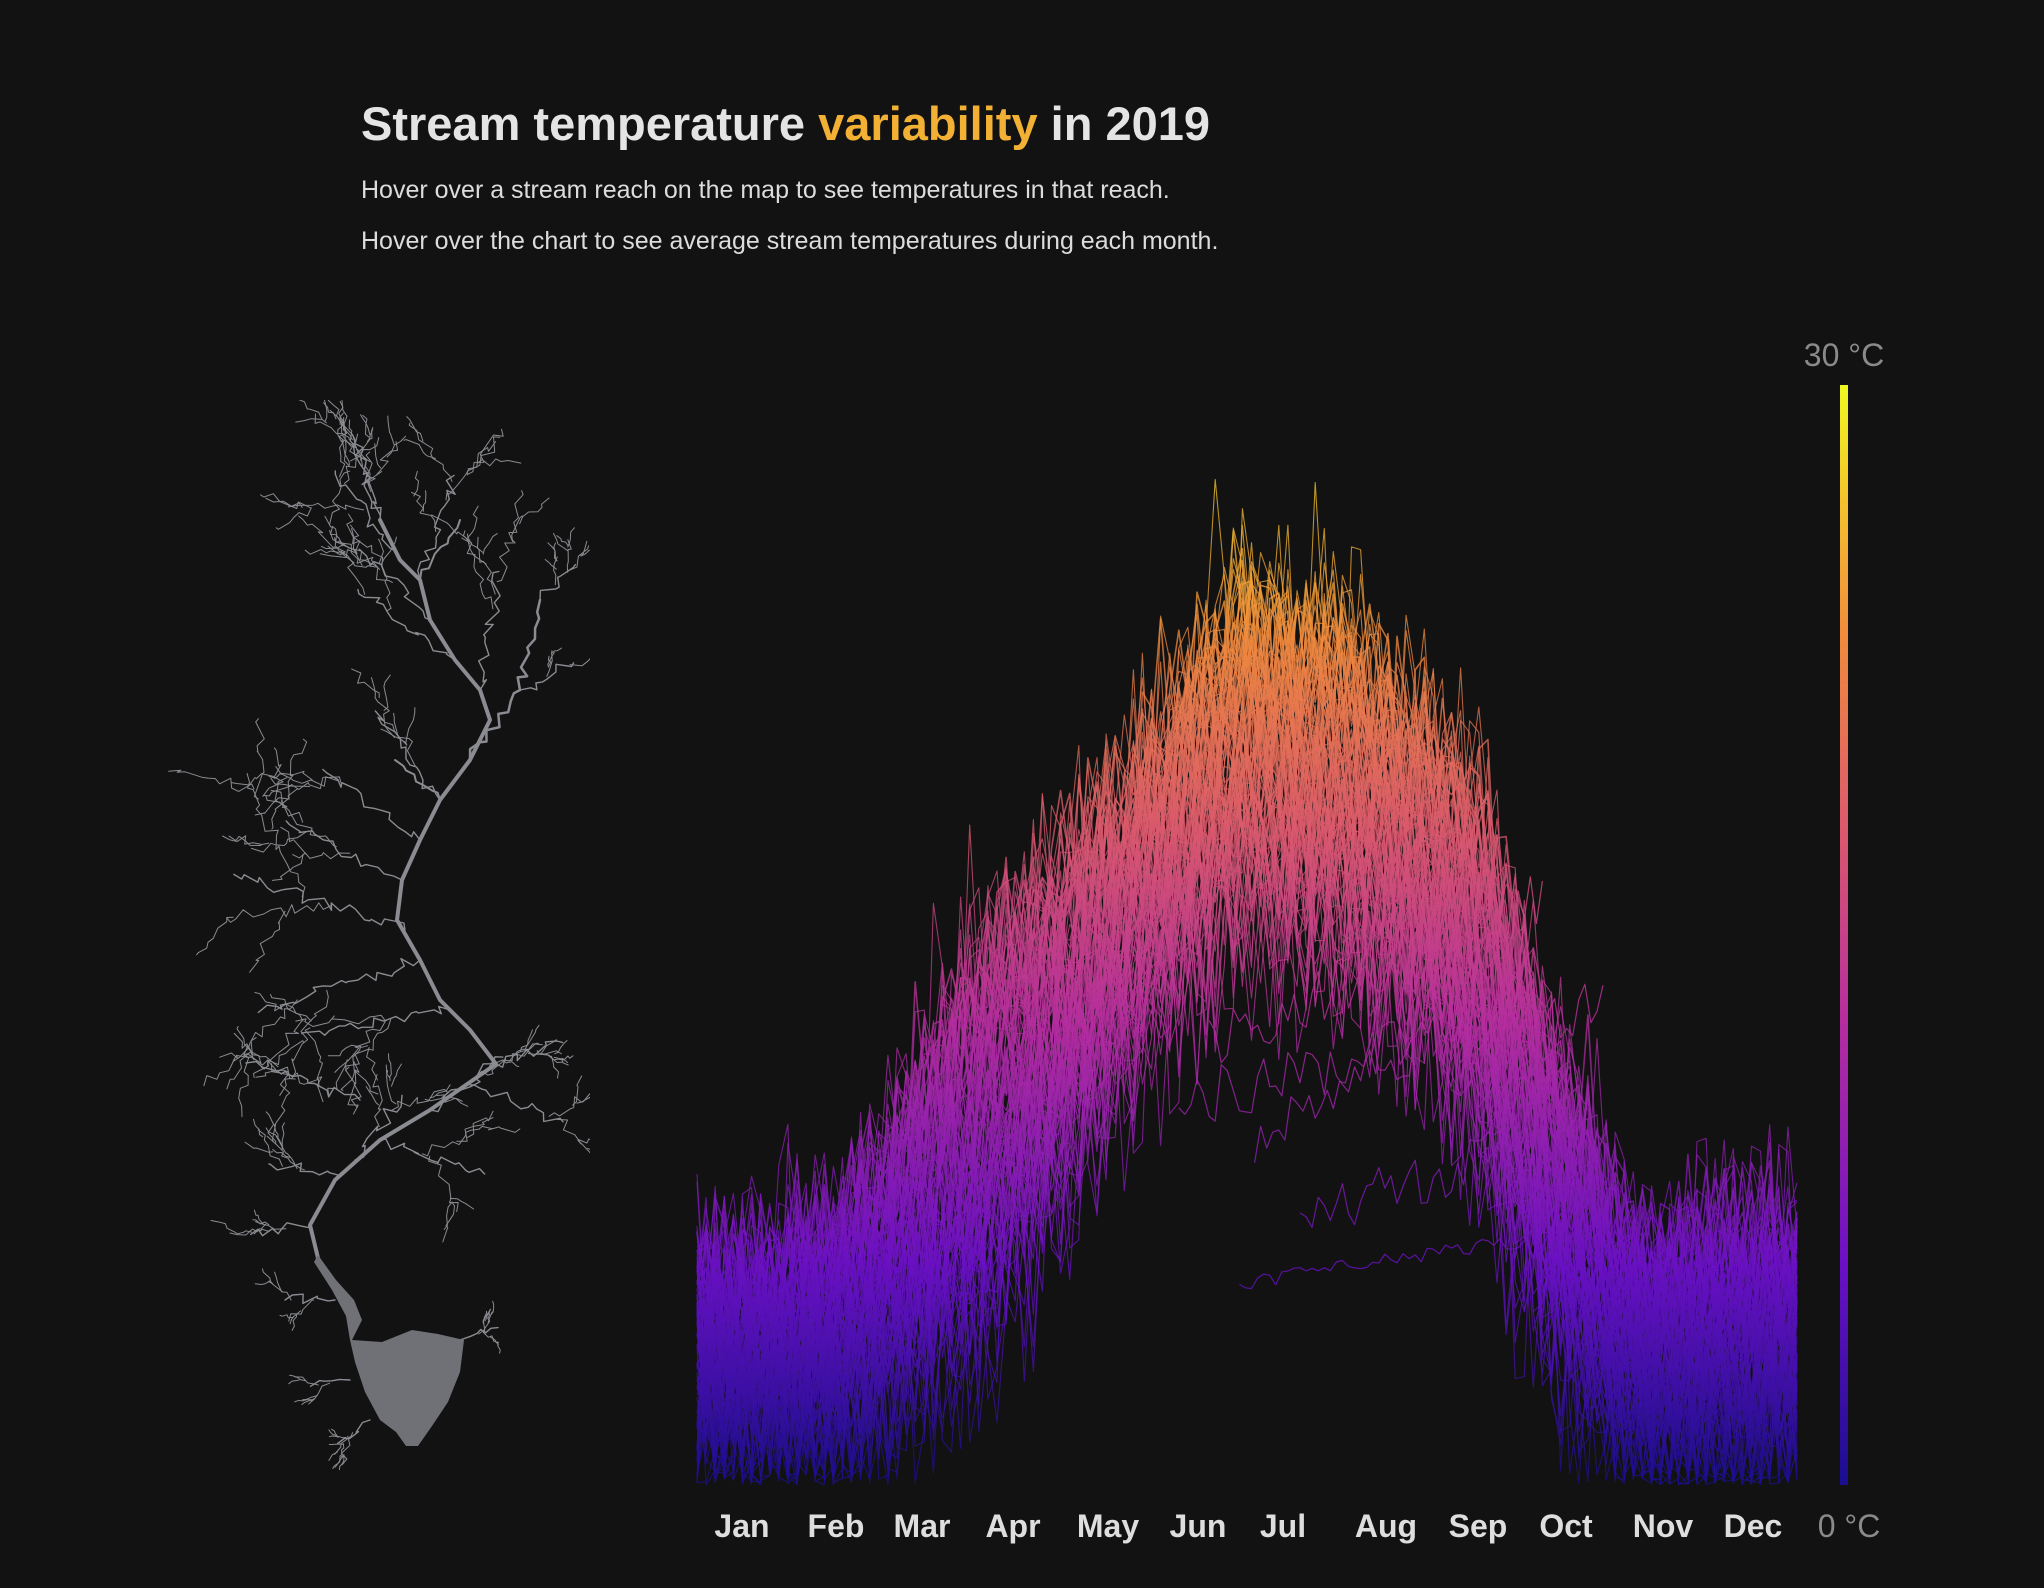 The image size is (2044, 1588). Describe the element at coordinates (1421, 1257) in the screenshot. I see `stream-reach-line` at that location.